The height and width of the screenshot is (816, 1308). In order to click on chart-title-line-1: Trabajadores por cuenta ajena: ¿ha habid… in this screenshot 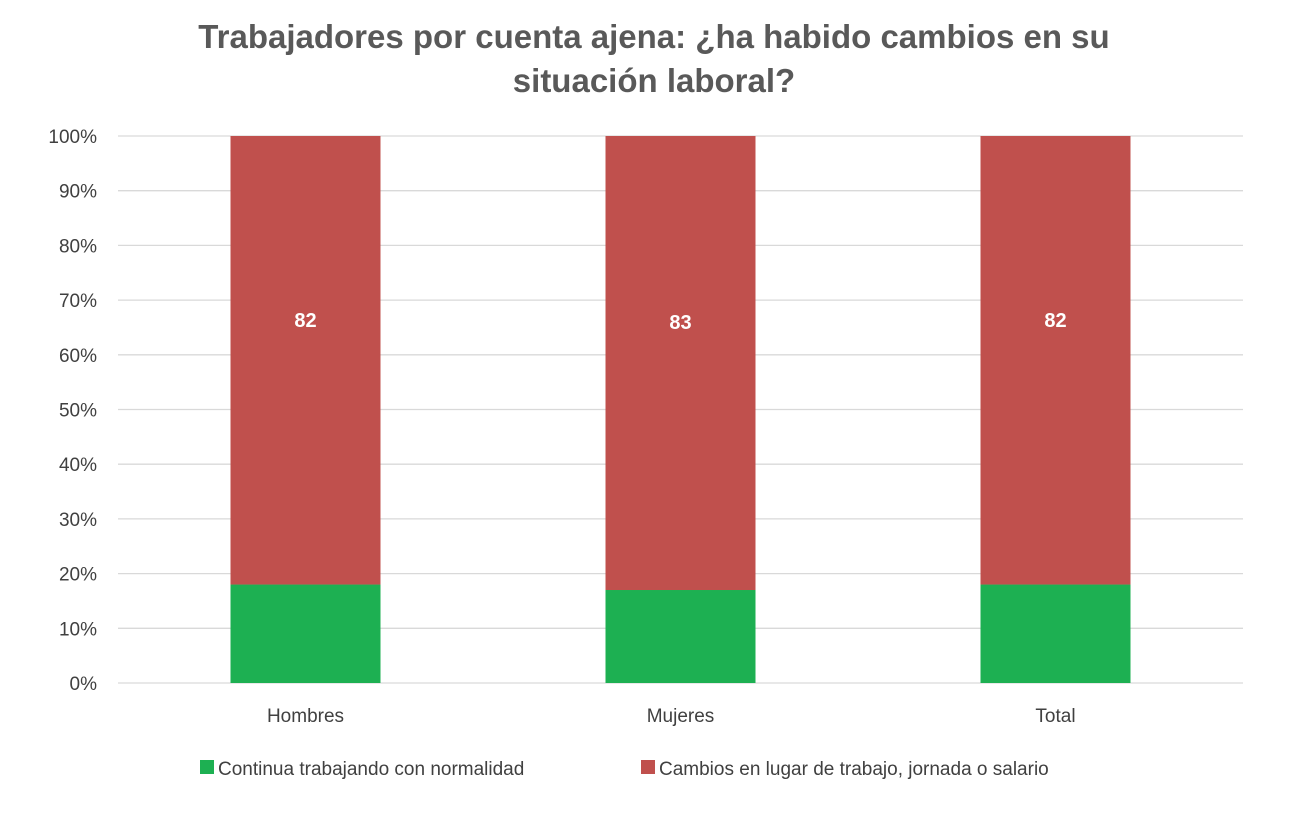, I will do `click(653, 36)`.